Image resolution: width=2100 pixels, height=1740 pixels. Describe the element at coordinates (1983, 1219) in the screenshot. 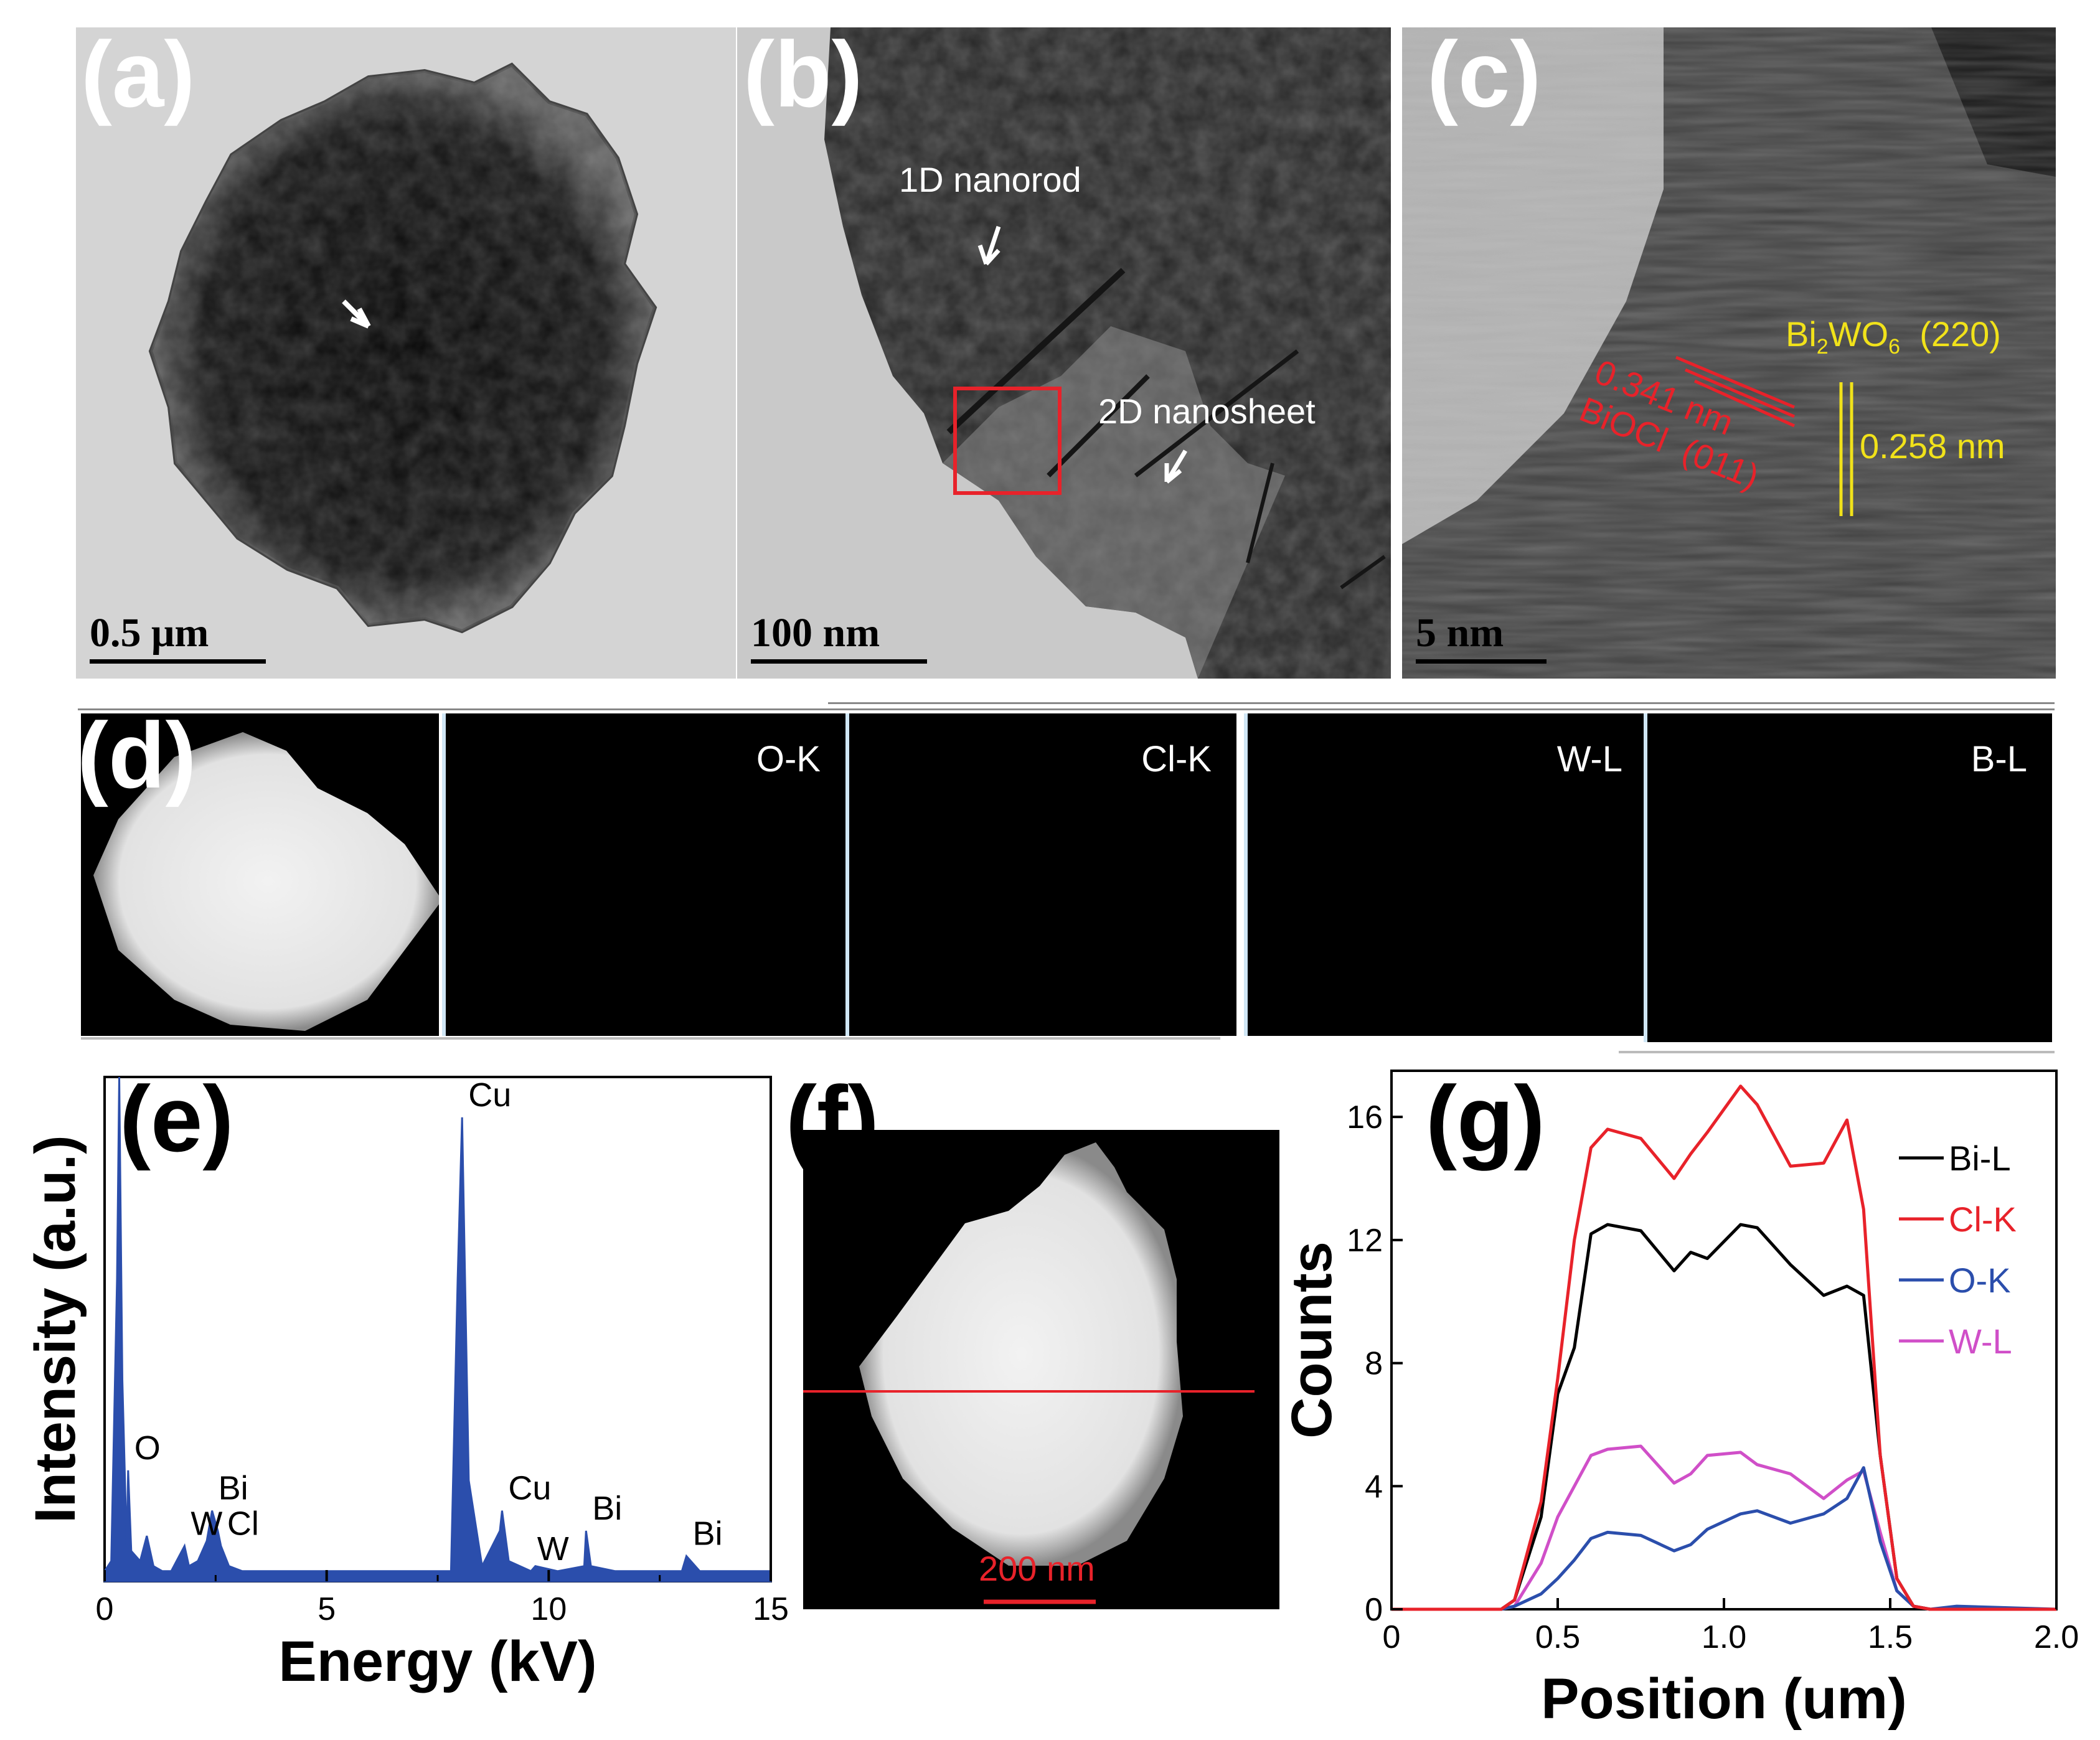

I see `legend-label: Cl-K` at that location.